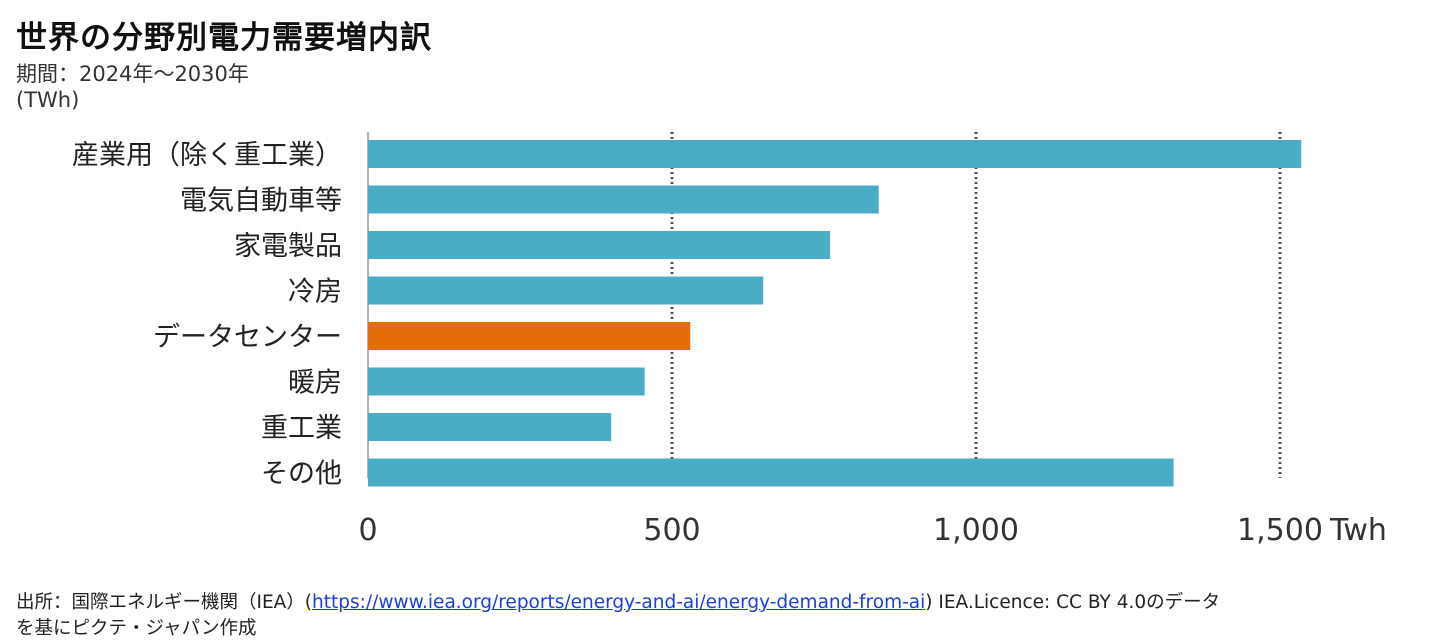 The width and height of the screenshot is (1437, 644). Describe the element at coordinates (288, 246) in the screenshot. I see `category-label-2: 家電製品` at that location.